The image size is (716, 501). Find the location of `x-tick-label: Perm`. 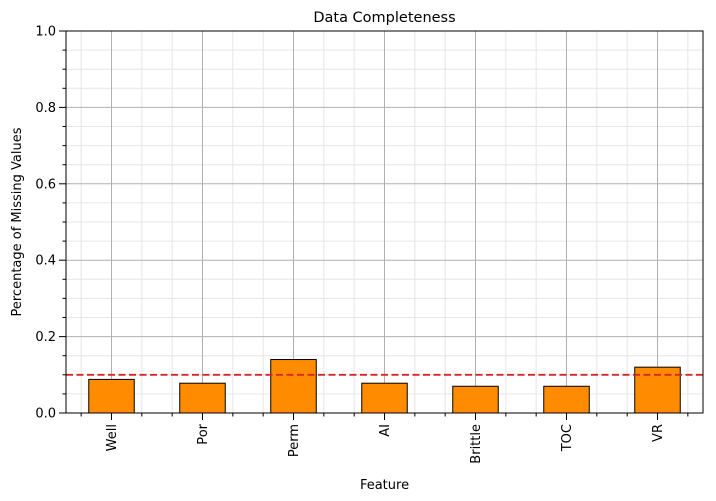

x-tick-label: Perm is located at coordinates (294, 440).